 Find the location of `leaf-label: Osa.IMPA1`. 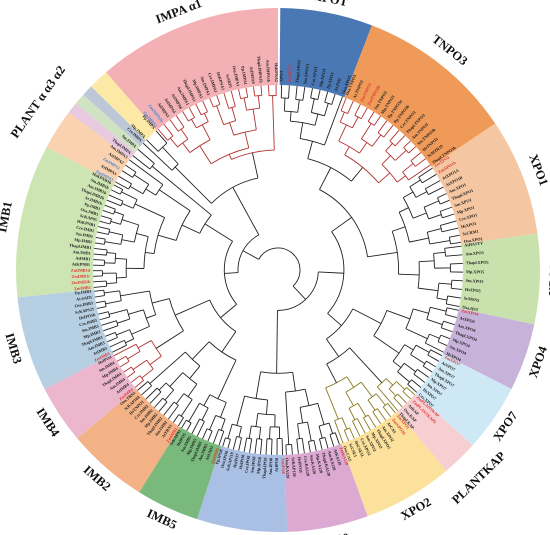

leaf-label: Osa.IMPA1 is located at coordinates (236, 76).